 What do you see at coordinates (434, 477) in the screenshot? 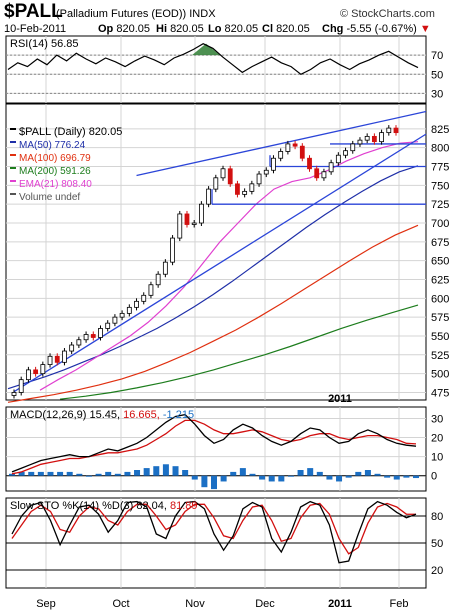
I see `macd-ytick-label: 0` at bounding box center [434, 477].